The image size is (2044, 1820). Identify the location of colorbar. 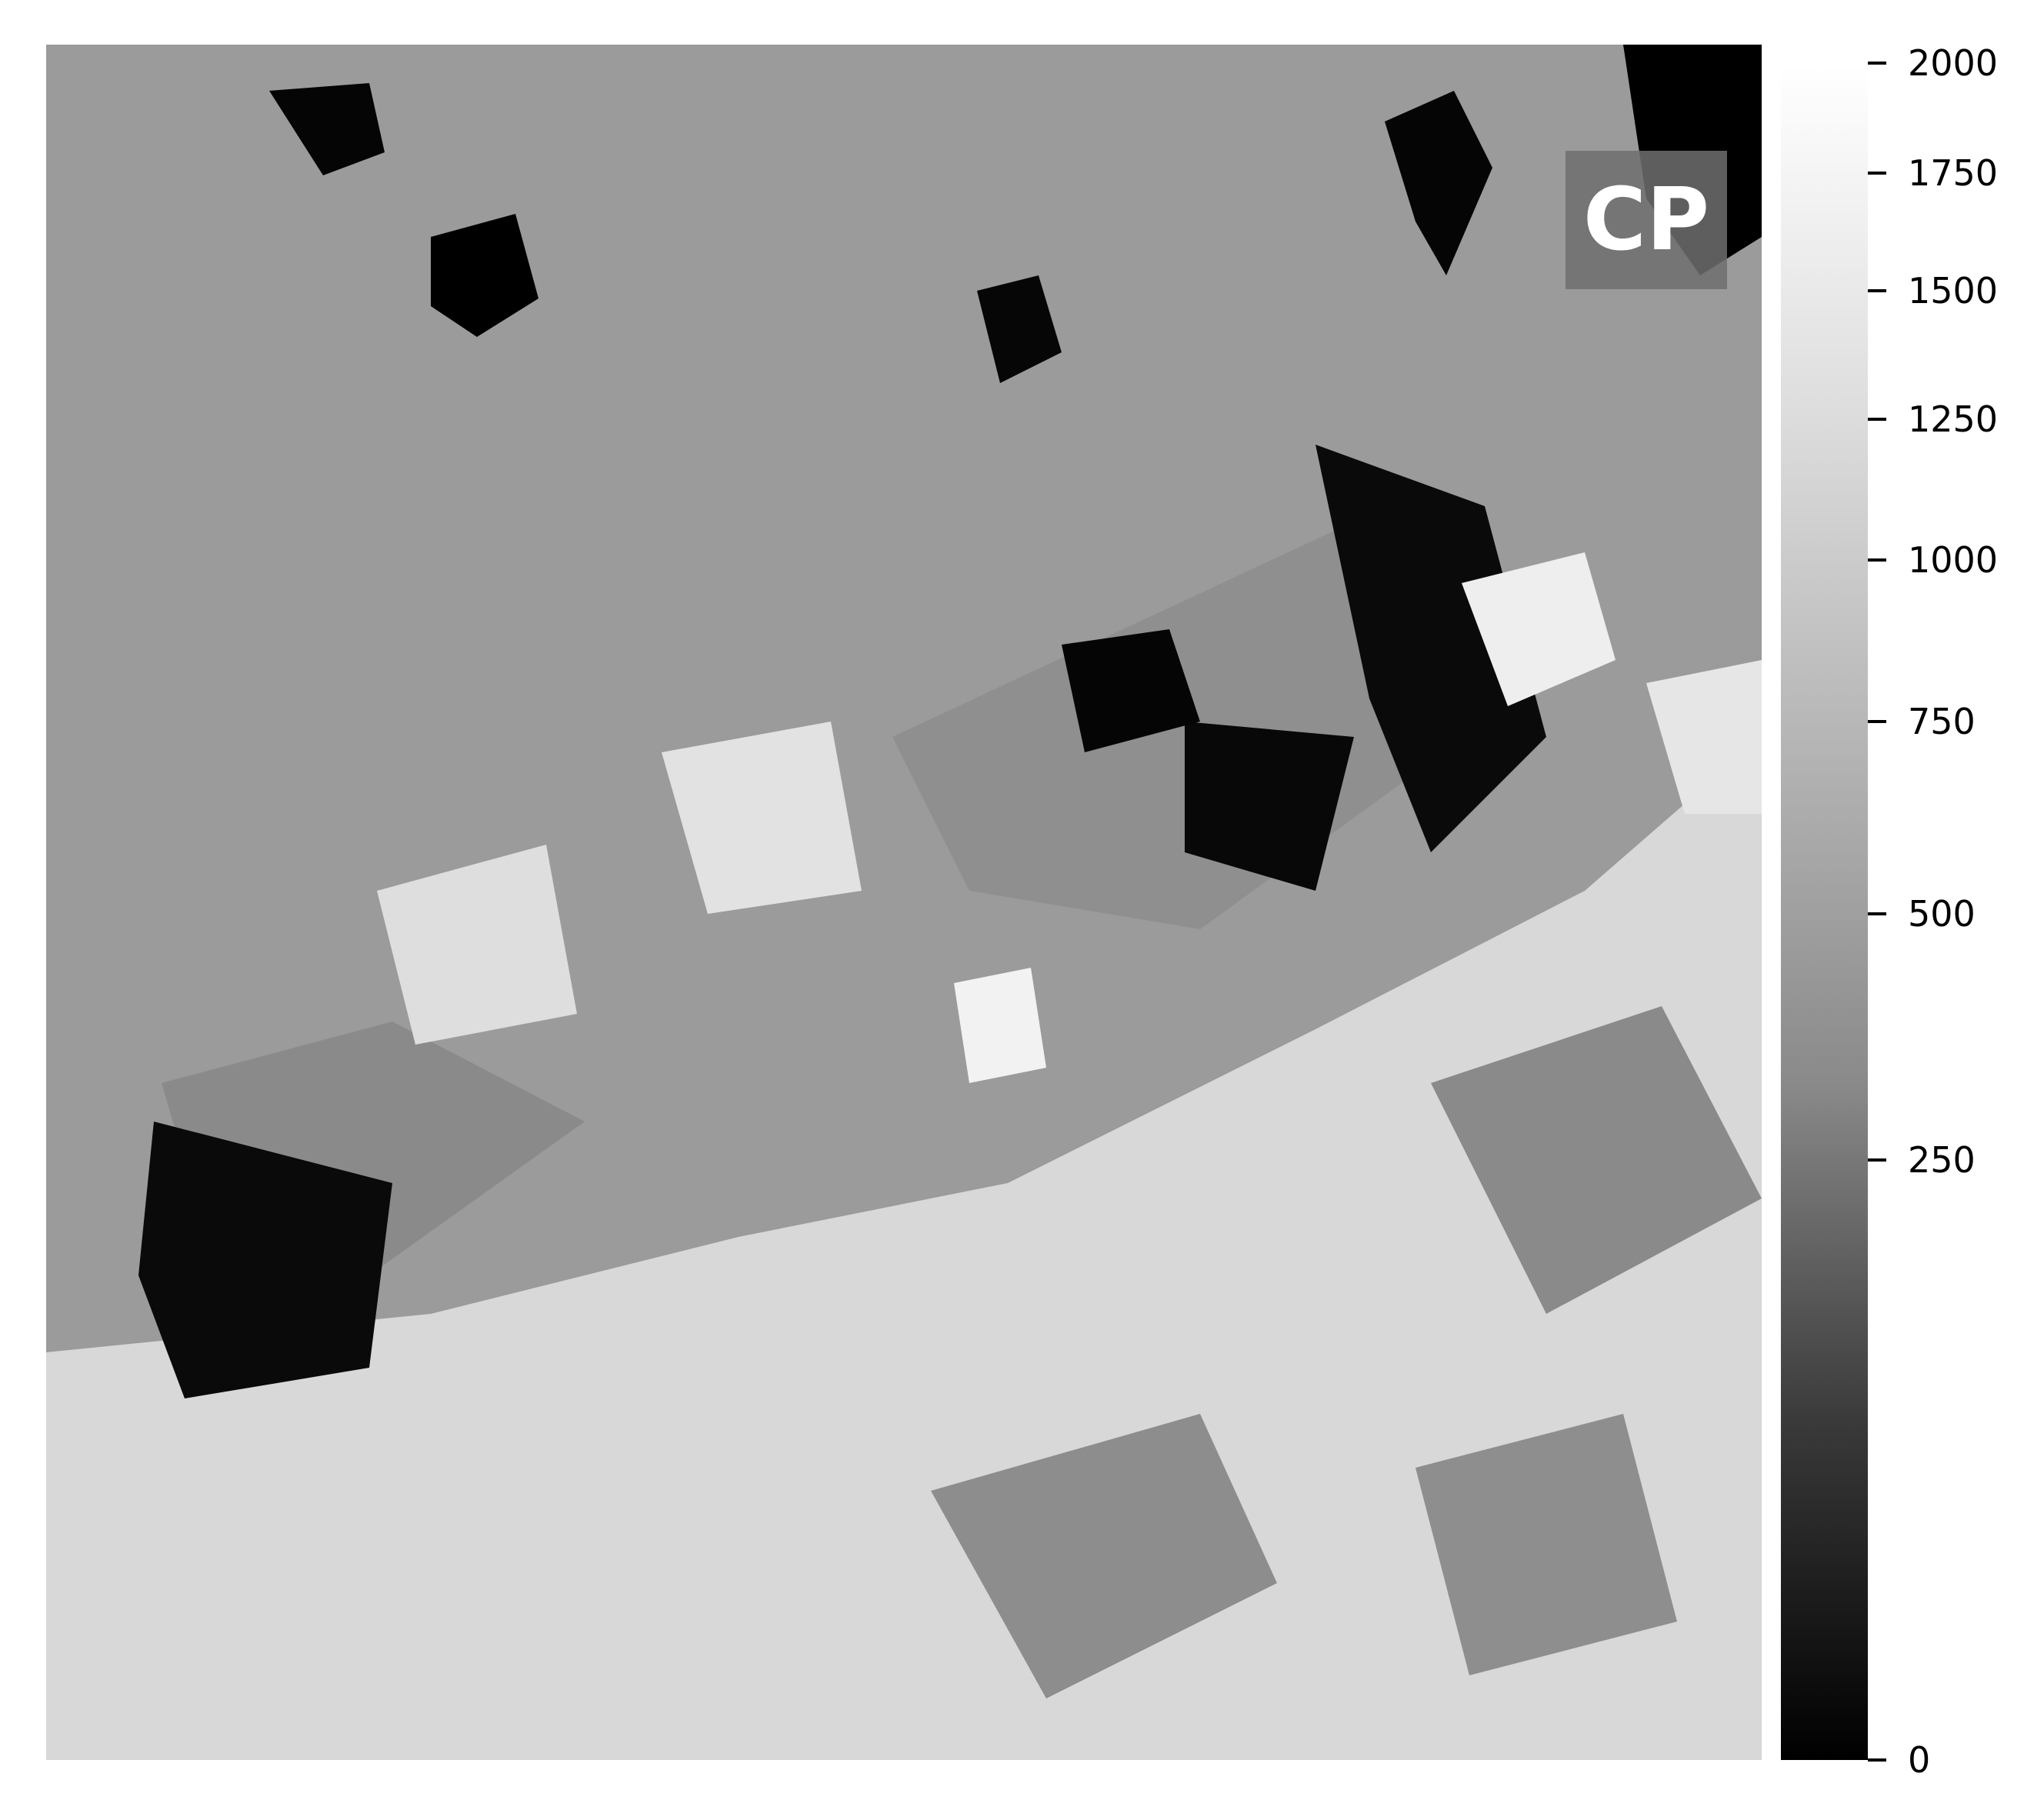
(1824, 912).